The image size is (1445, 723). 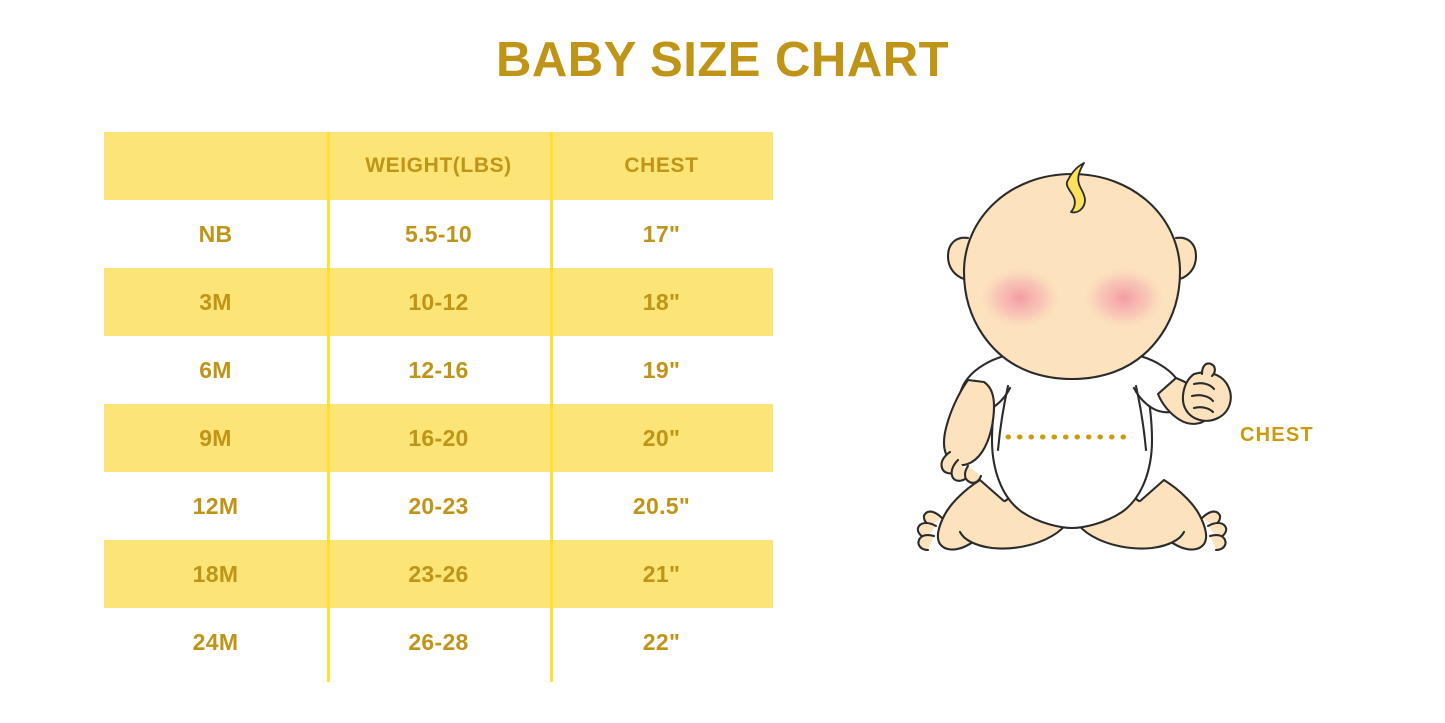 I want to click on cell-chest: 18", so click(x=661, y=302).